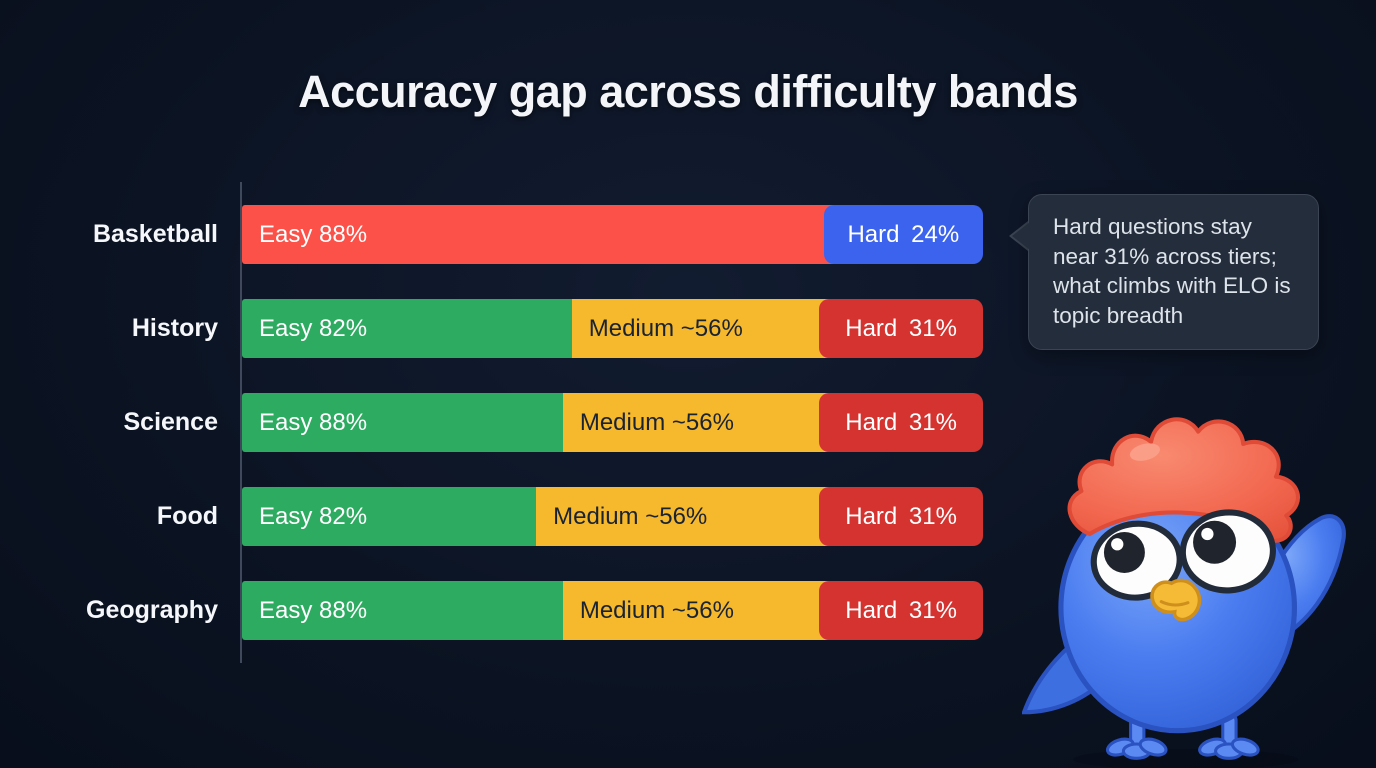 This screenshot has width=1376, height=768. What do you see at coordinates (1174, 603) in the screenshot?
I see `mascot-beak-smile` at bounding box center [1174, 603].